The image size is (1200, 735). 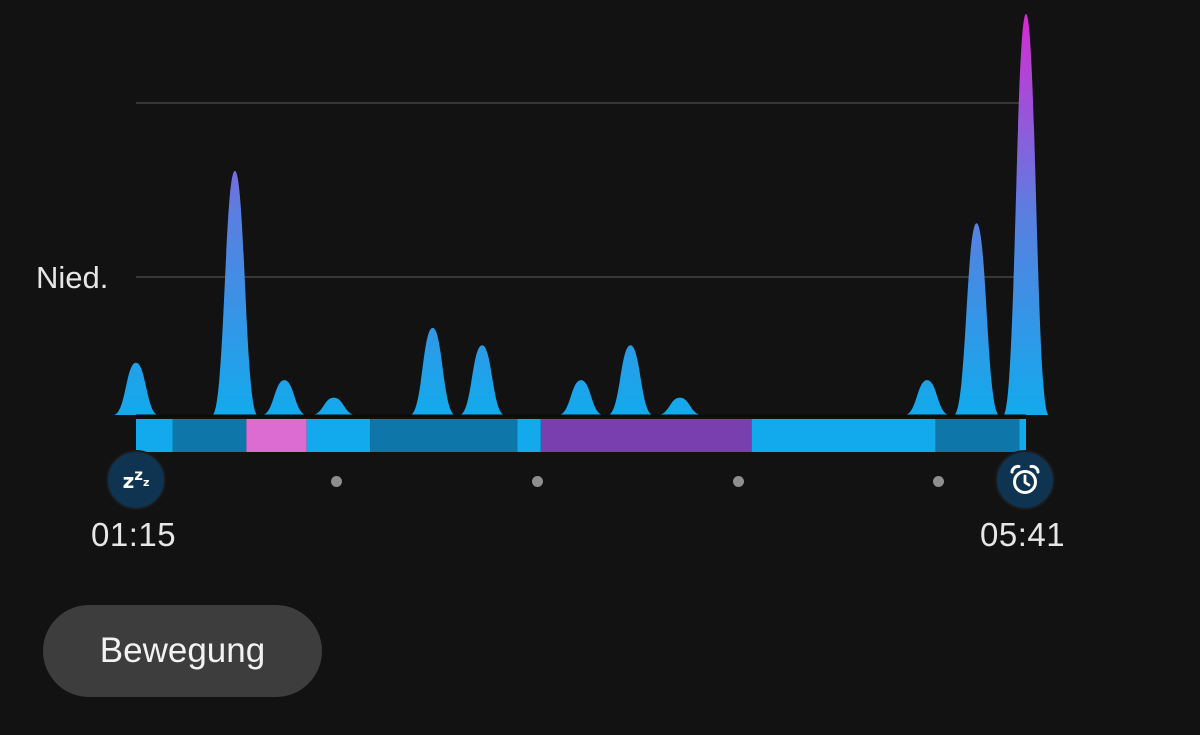 I want to click on stage-segment-awake, so click(x=276, y=435).